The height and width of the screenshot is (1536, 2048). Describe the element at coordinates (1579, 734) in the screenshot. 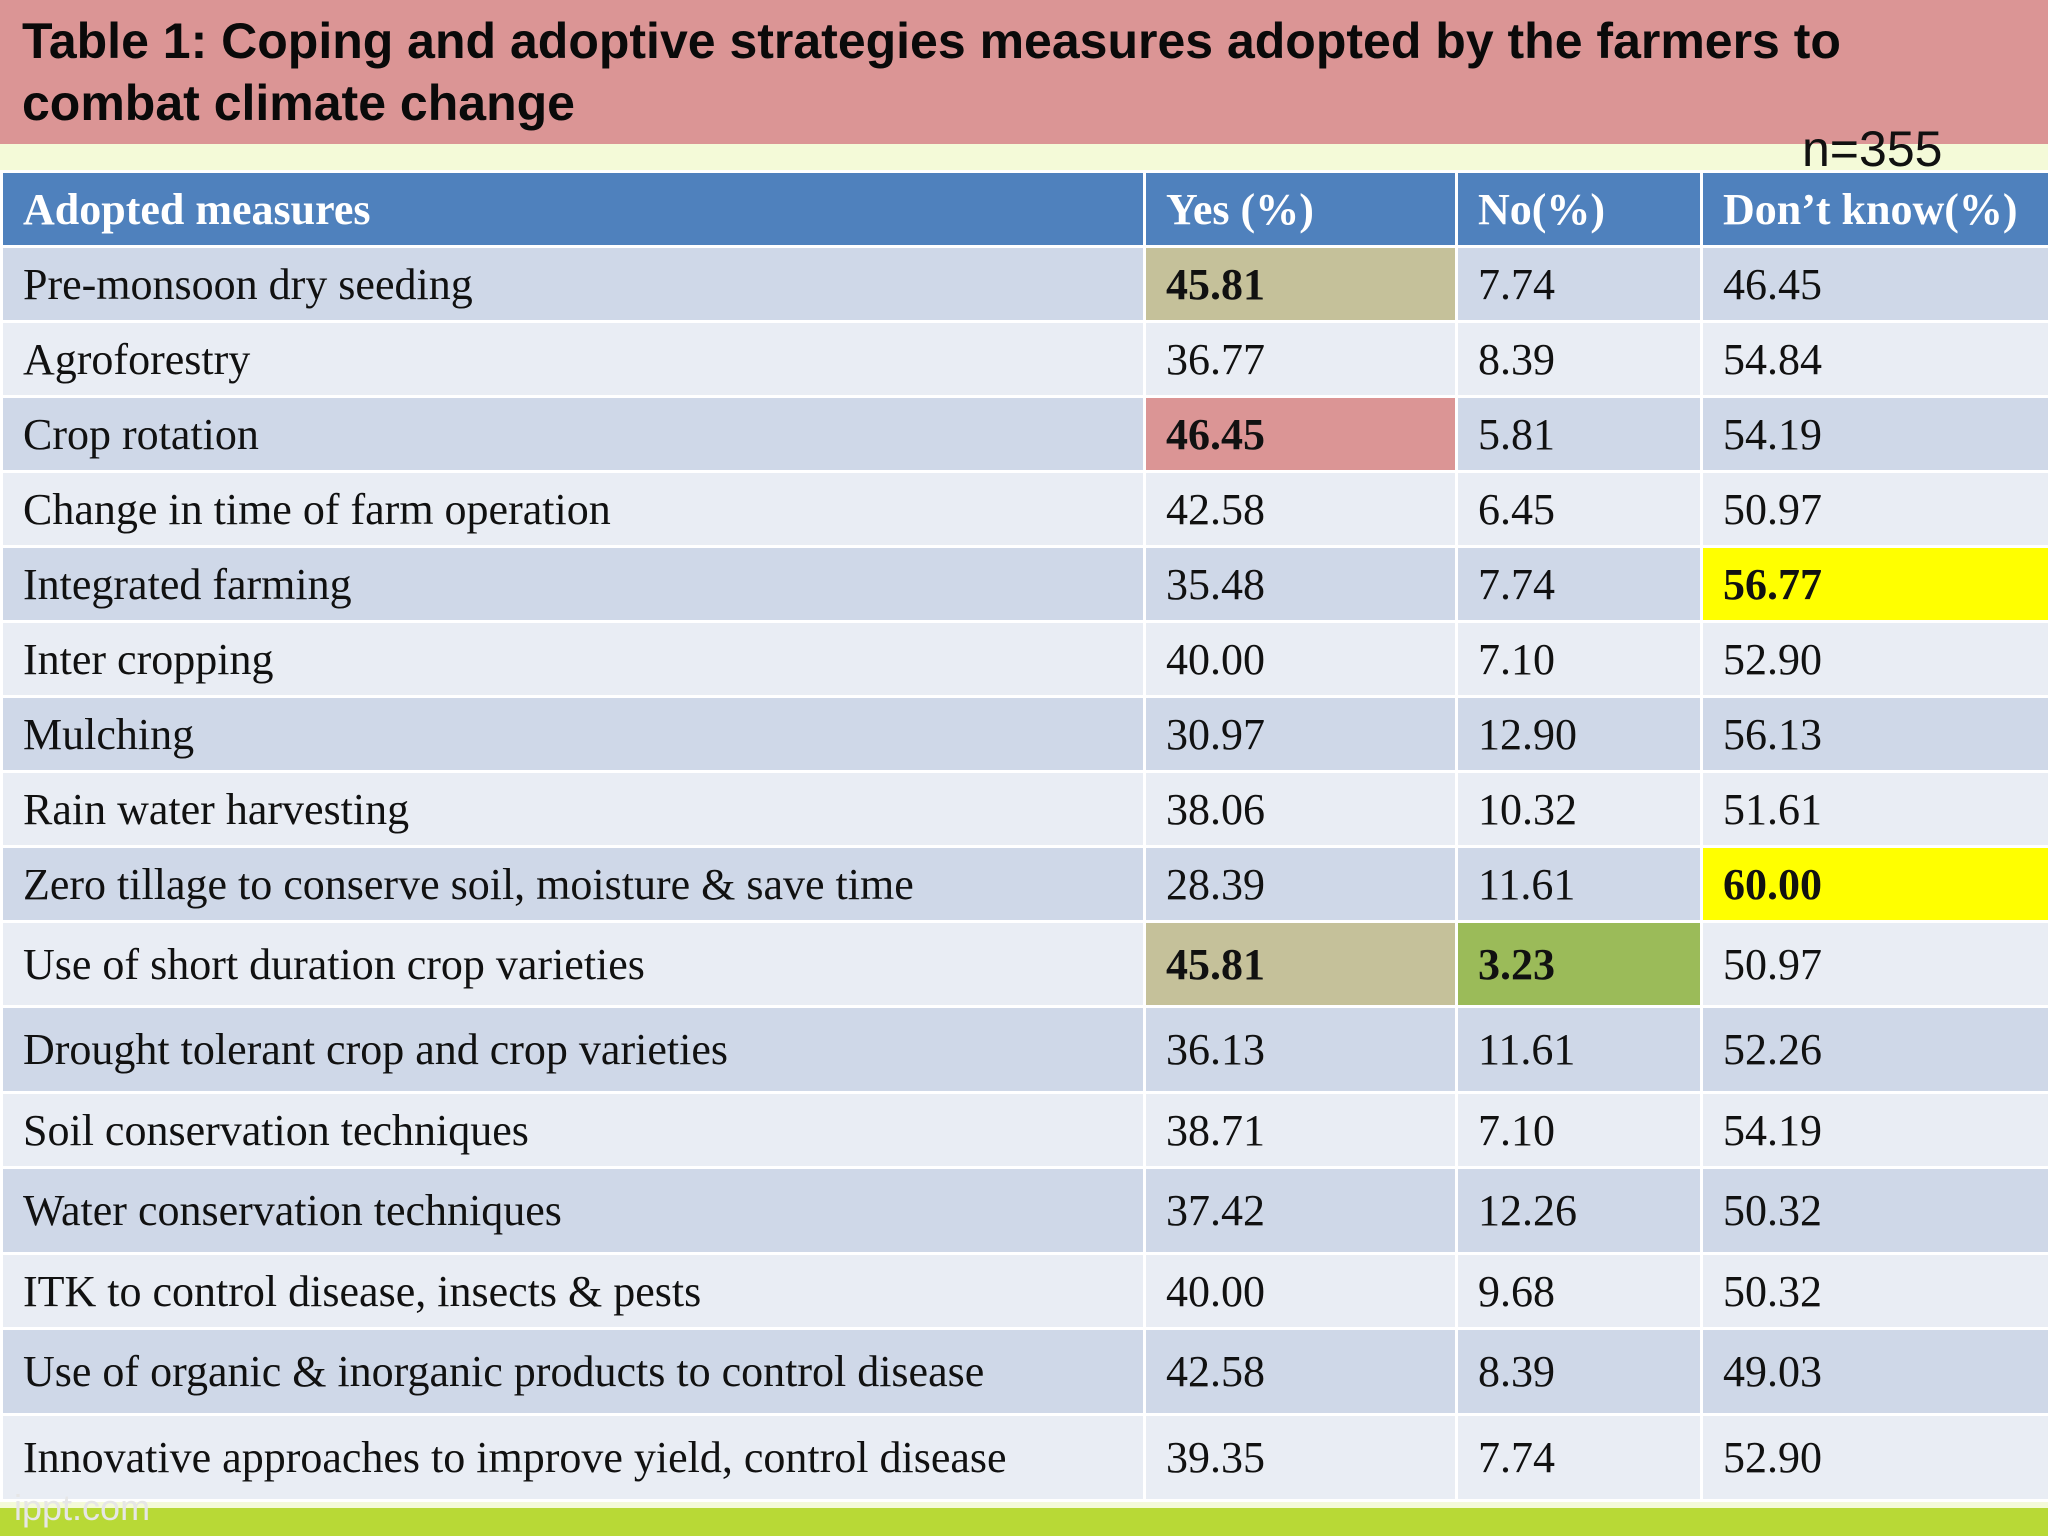

I see `no-cell: 12.90` at that location.